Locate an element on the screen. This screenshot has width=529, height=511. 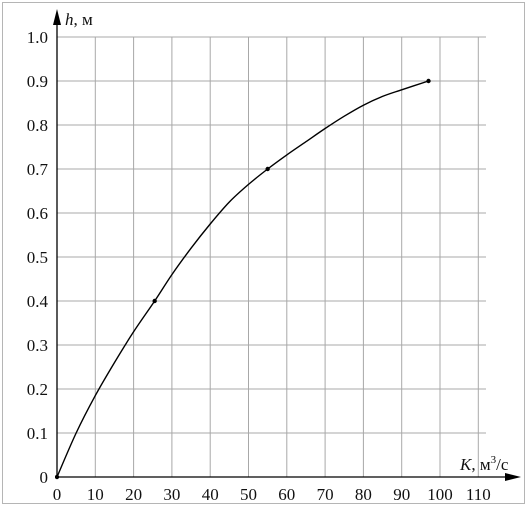
y-tick-label-2: 0.2 is located at coordinates (37, 389).